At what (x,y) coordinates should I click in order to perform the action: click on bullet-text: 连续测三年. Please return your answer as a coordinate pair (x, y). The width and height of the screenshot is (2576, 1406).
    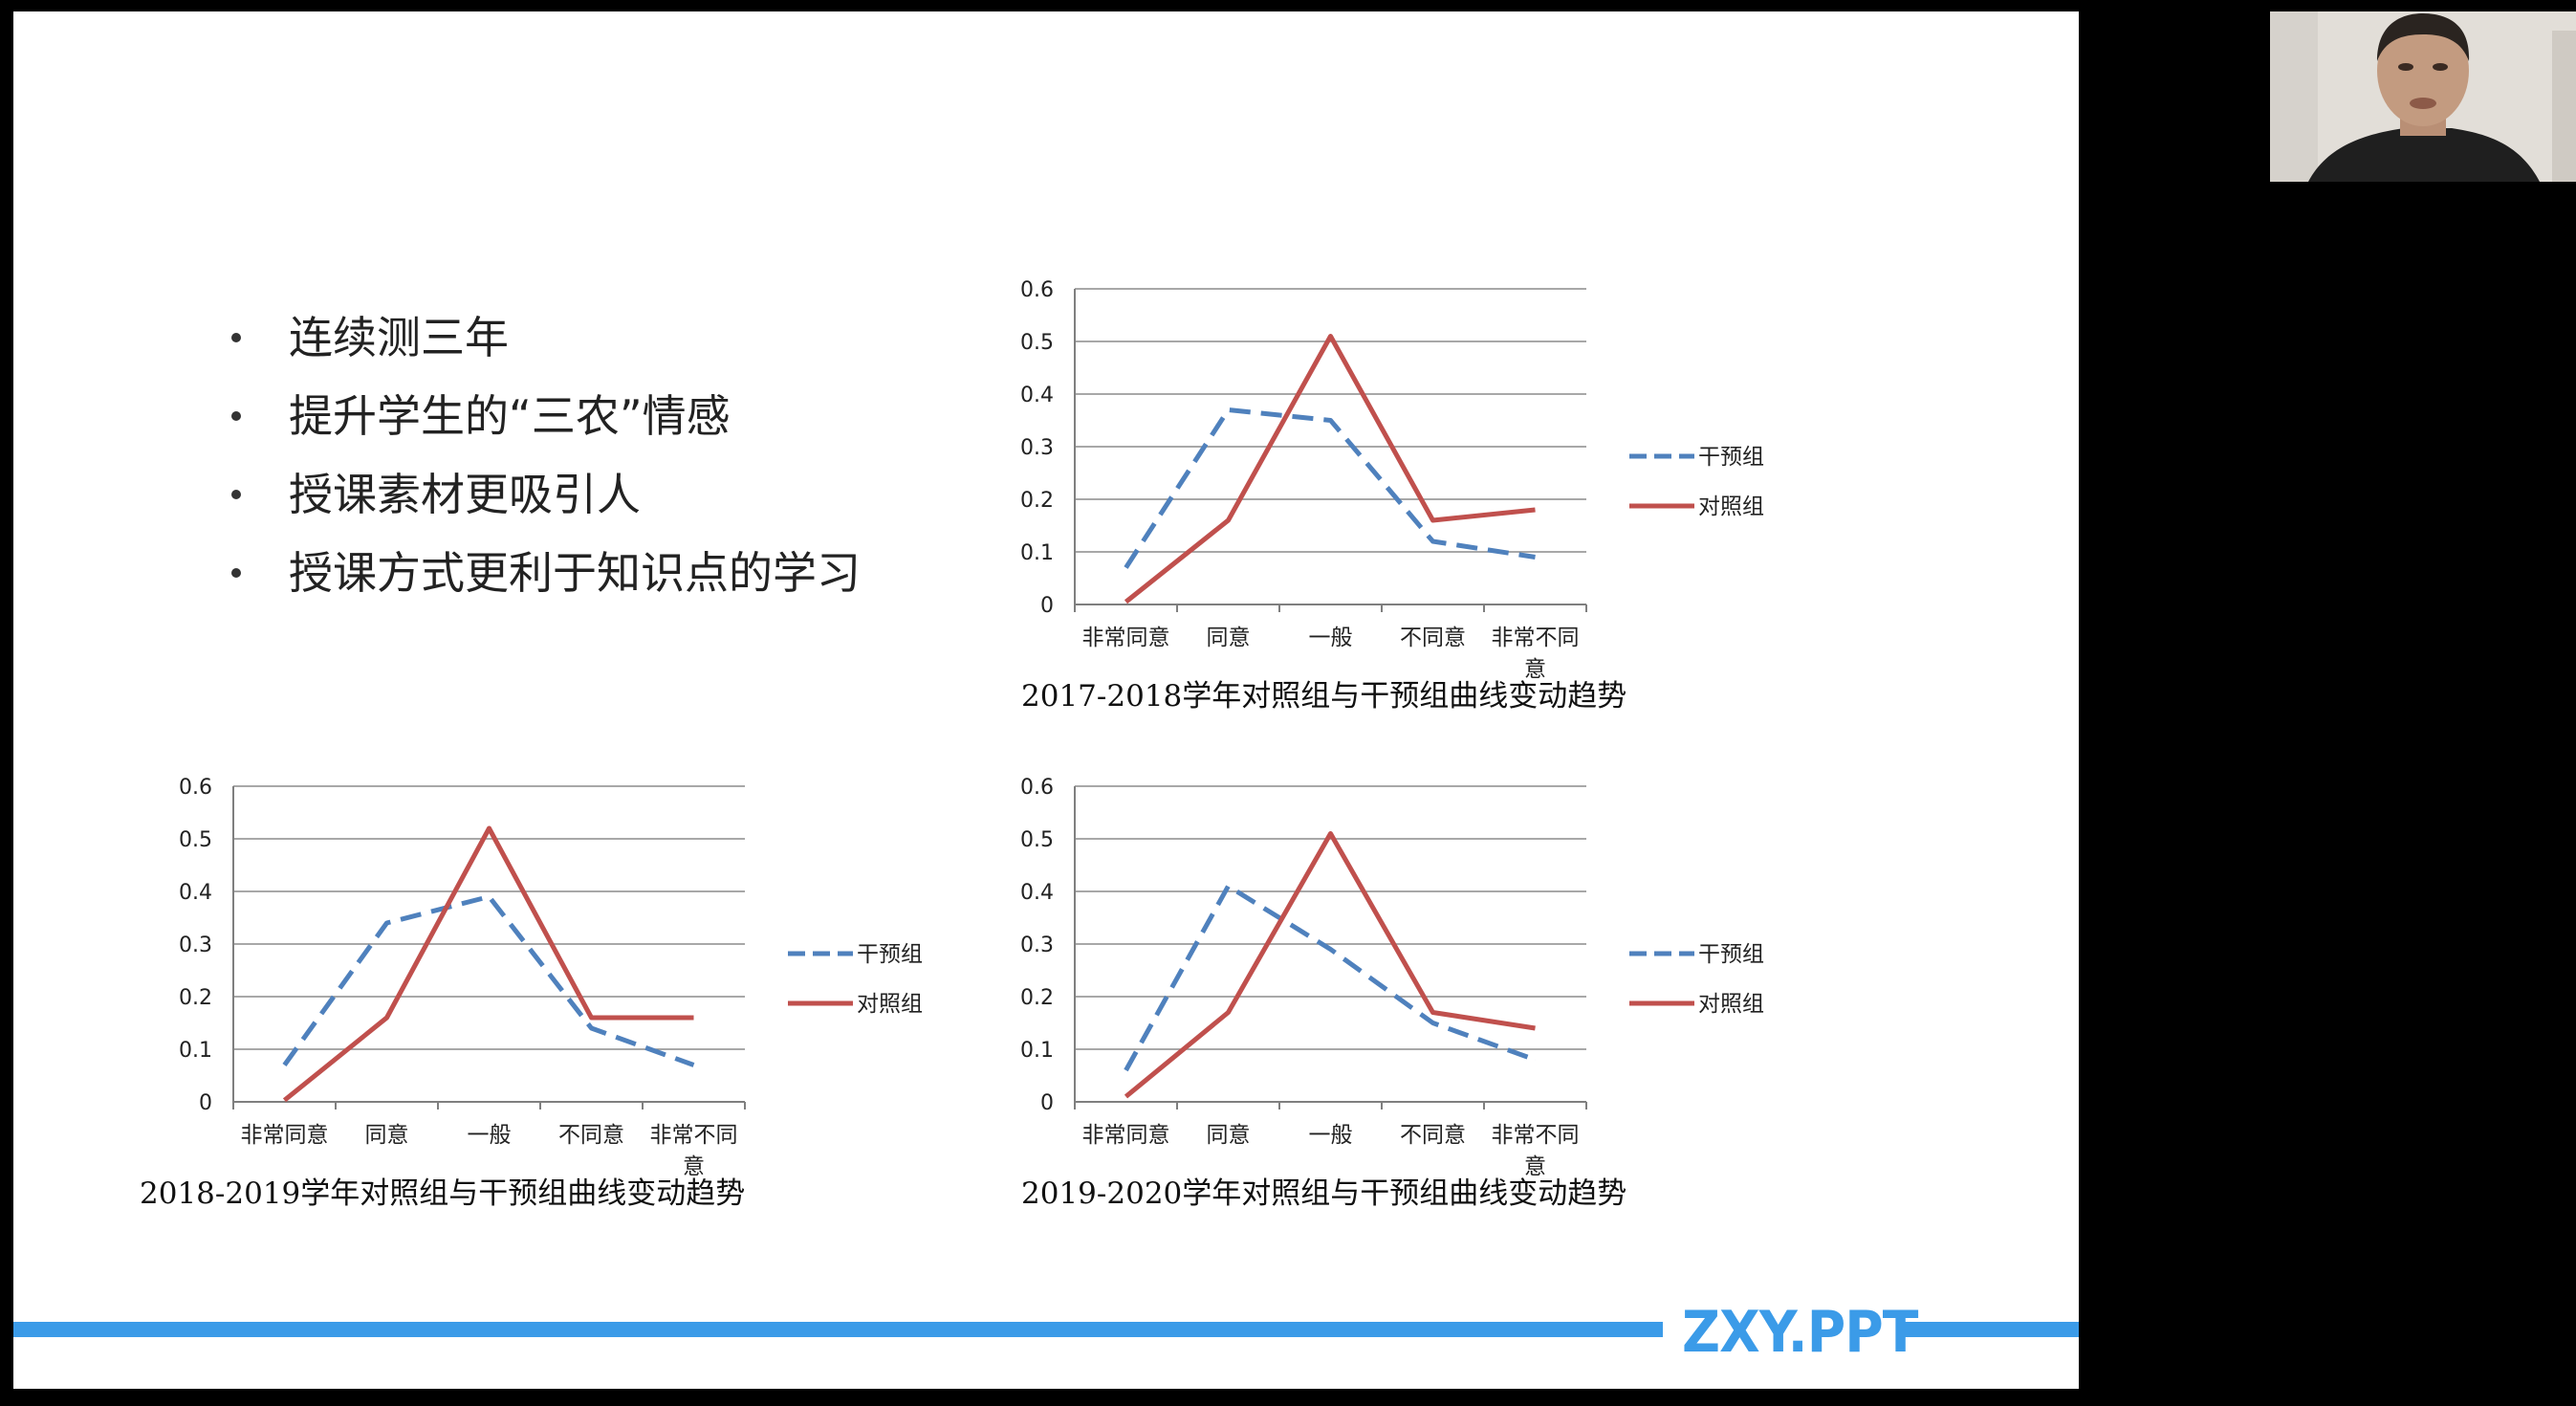
    Looking at the image, I should click on (399, 337).